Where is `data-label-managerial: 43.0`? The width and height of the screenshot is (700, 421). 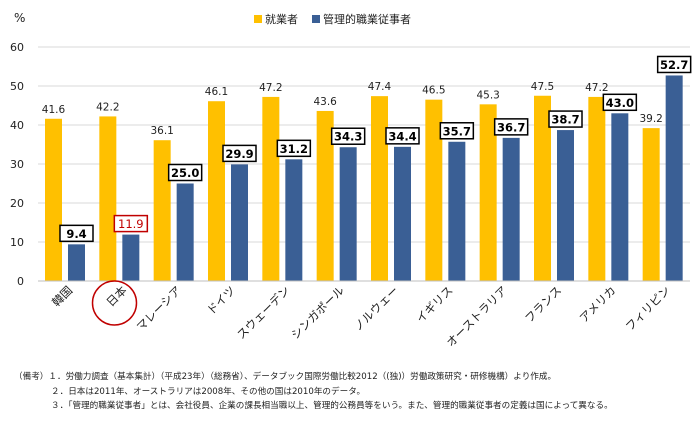
data-label-managerial: 43.0 is located at coordinates (620, 103).